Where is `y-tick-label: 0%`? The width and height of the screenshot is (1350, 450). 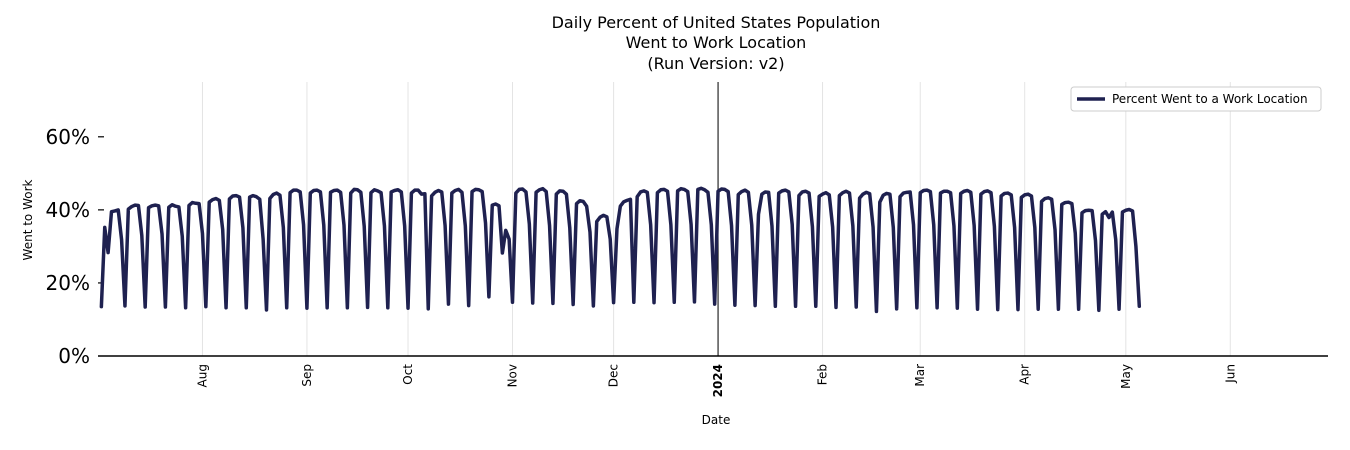 y-tick-label: 0% is located at coordinates (74, 356).